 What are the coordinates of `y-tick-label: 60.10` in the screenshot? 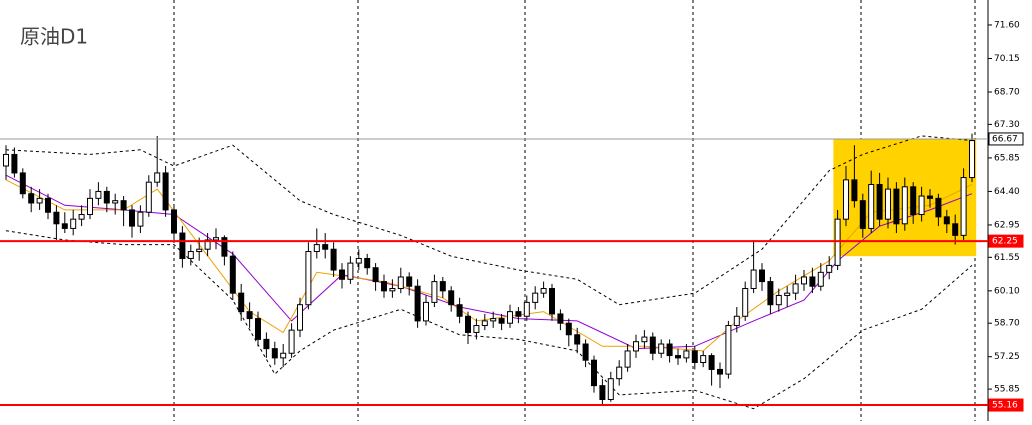 It's located at (1007, 291).